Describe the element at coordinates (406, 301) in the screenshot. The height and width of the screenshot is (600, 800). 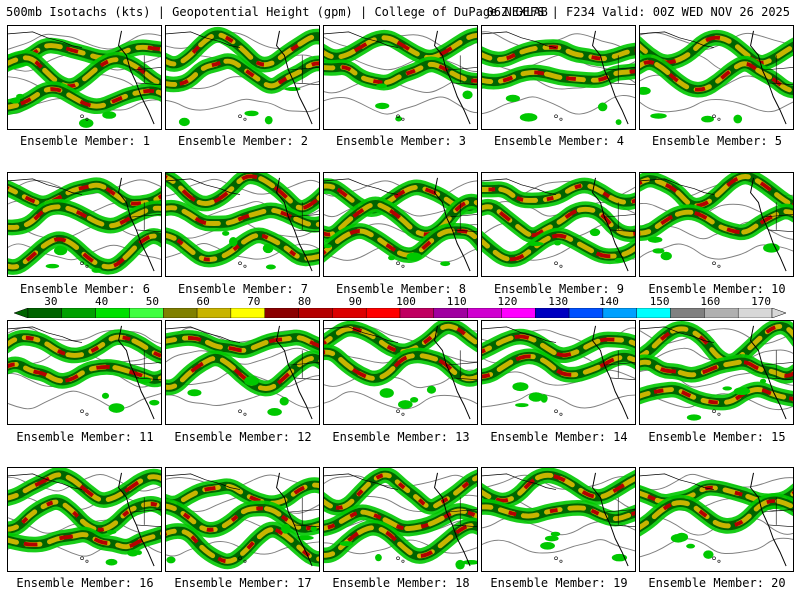
I see `colorbar-tick-label: 100` at that location.